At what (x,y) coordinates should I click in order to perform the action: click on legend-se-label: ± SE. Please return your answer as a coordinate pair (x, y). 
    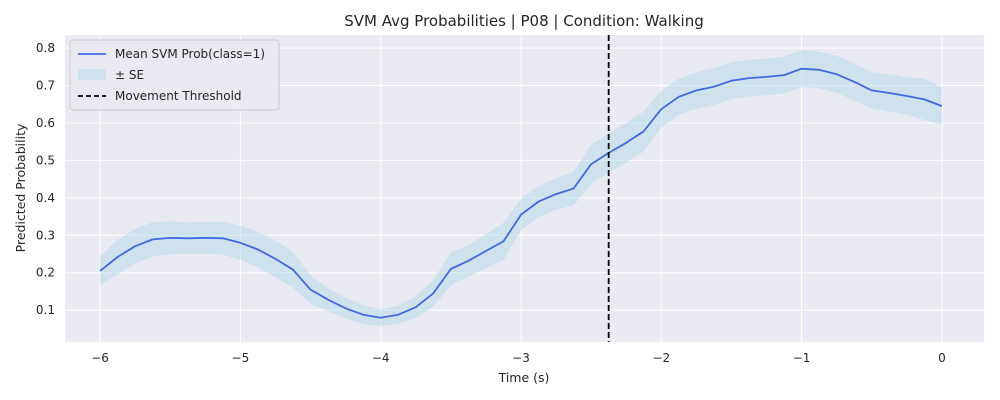
    Looking at the image, I should click on (129, 75).